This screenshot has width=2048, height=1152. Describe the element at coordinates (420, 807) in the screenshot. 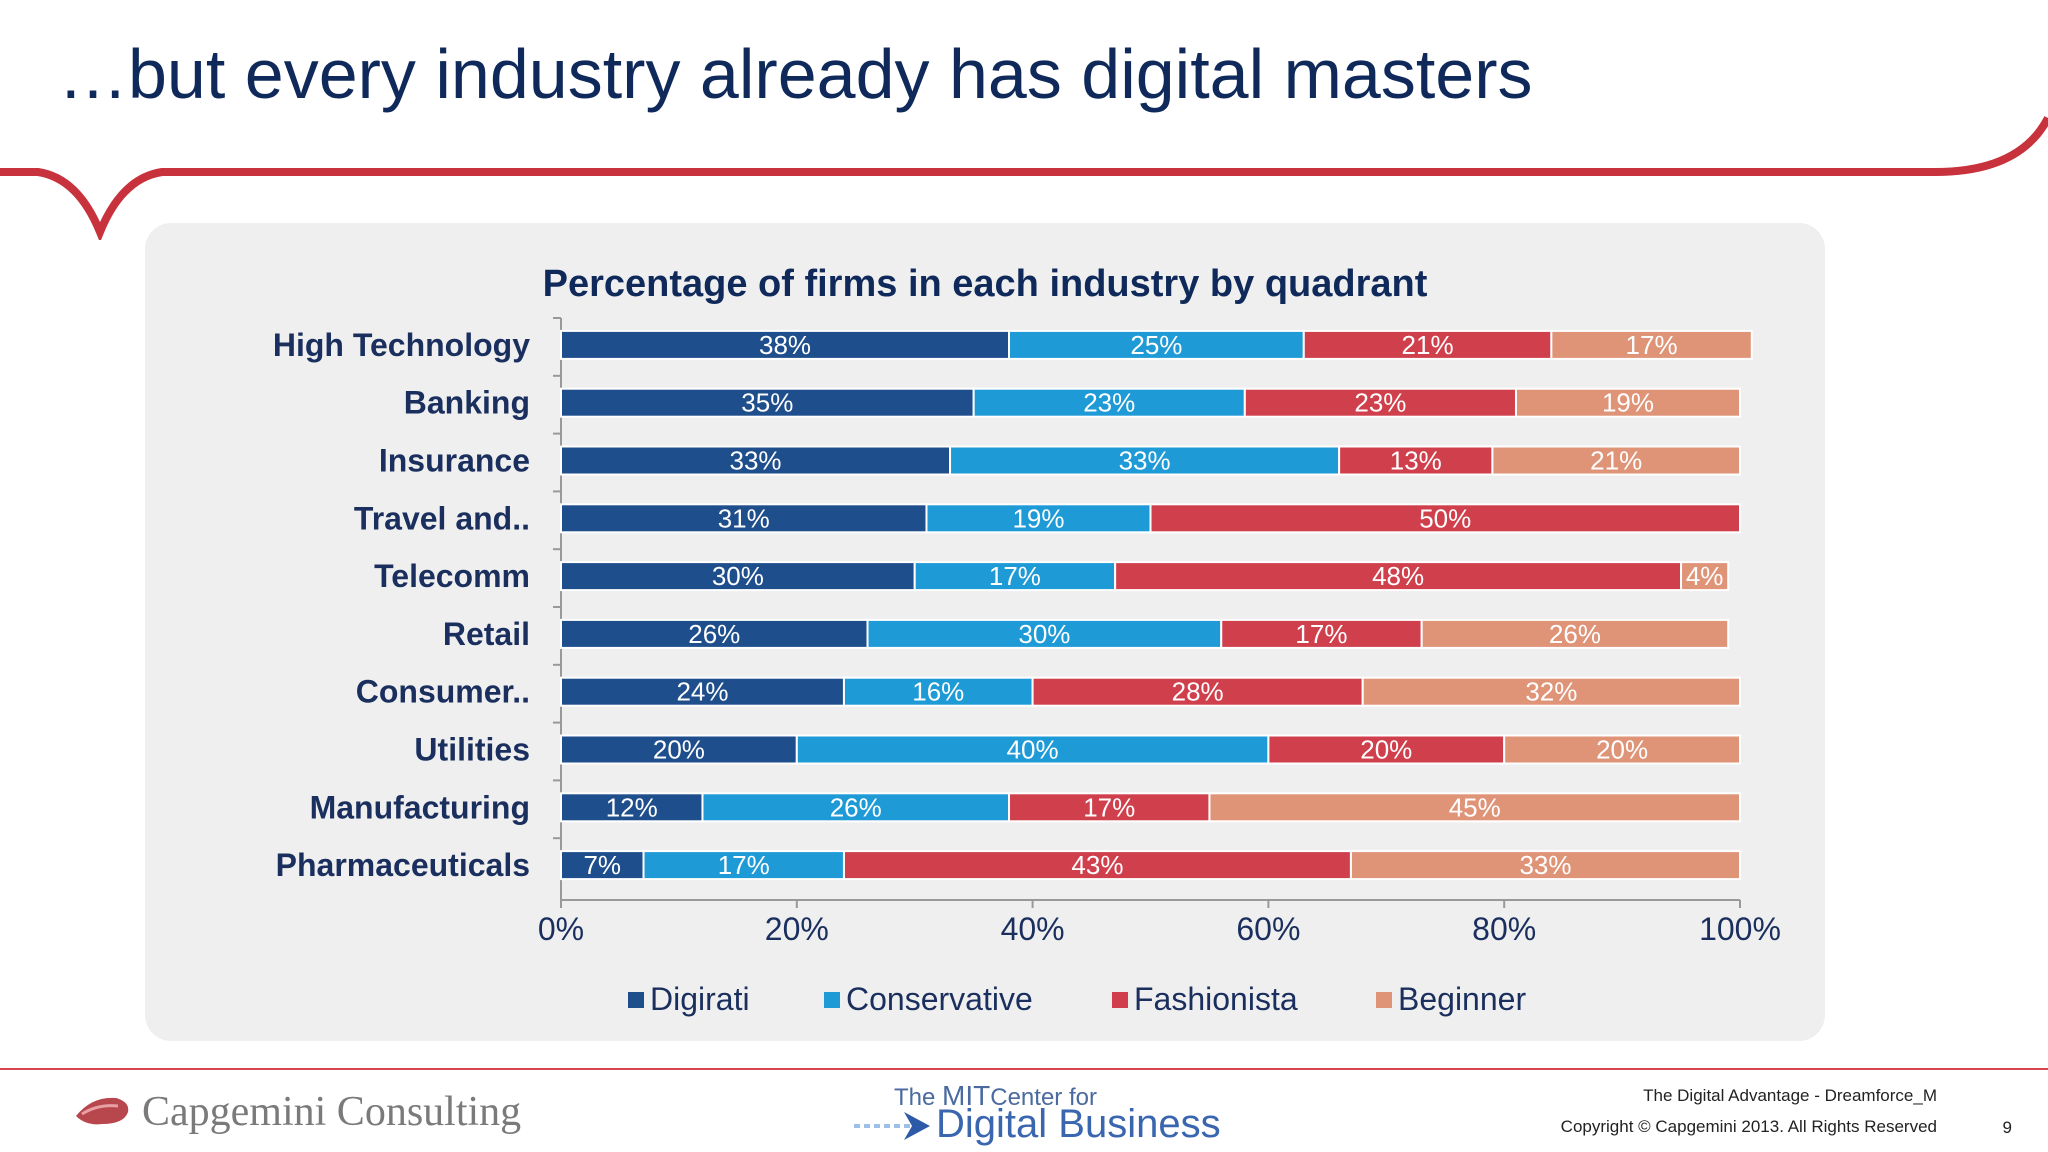

I see `category-label: Manufacturing` at that location.